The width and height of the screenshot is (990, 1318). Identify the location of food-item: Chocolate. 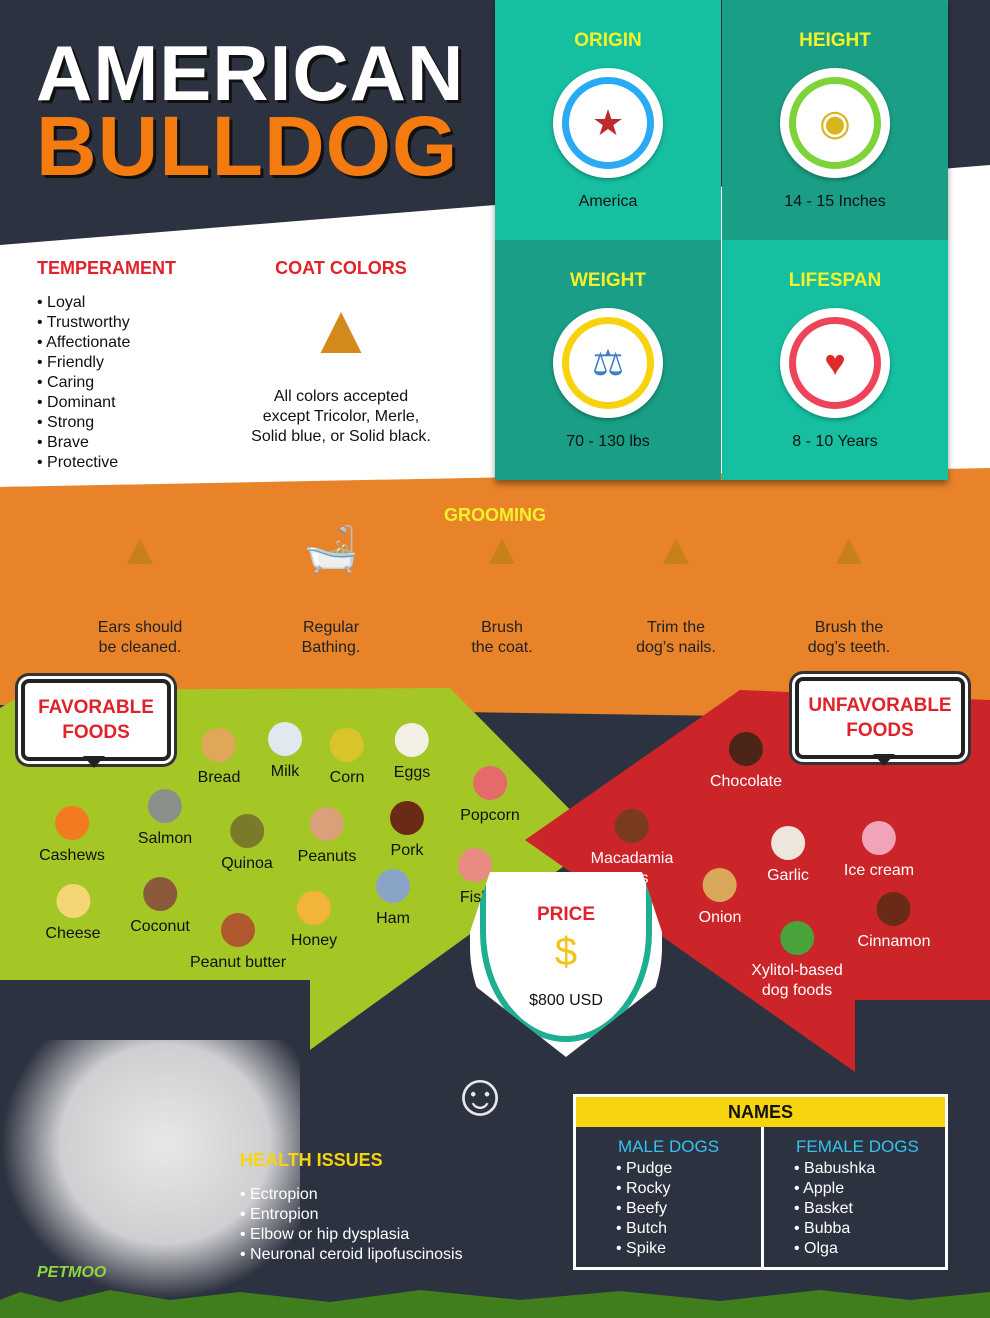
(746, 762).